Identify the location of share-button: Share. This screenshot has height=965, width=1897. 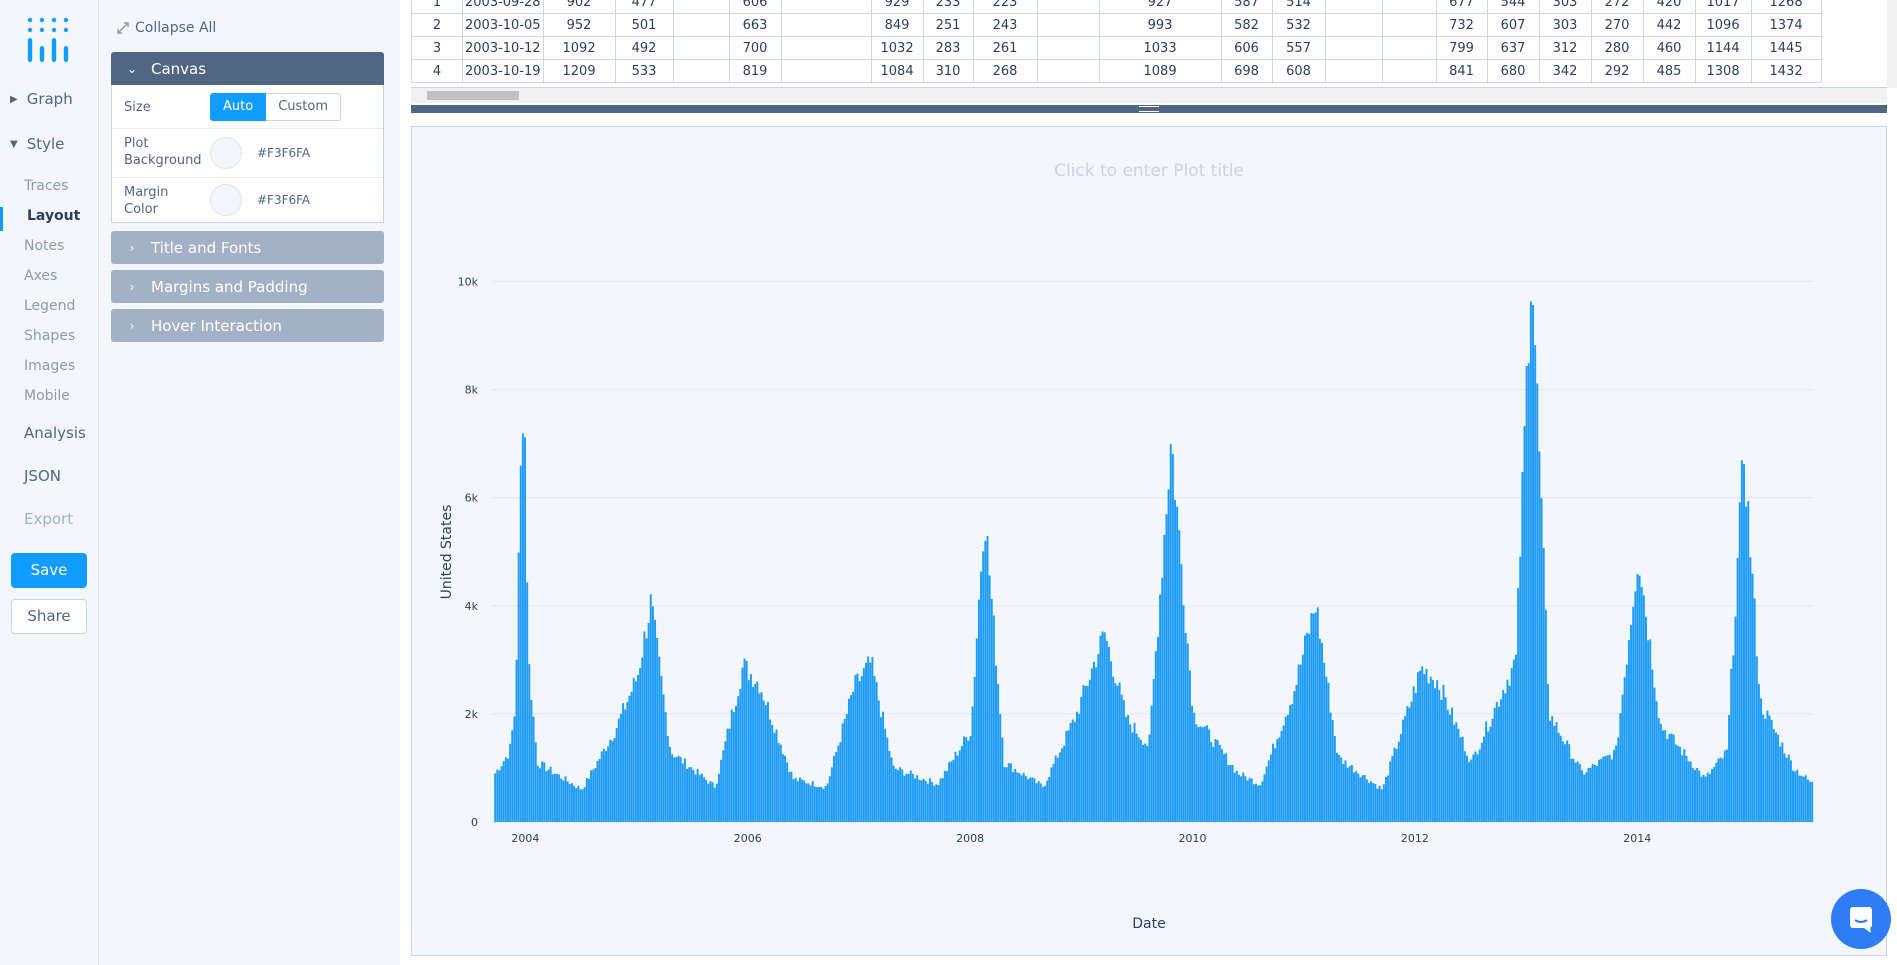
(49, 616).